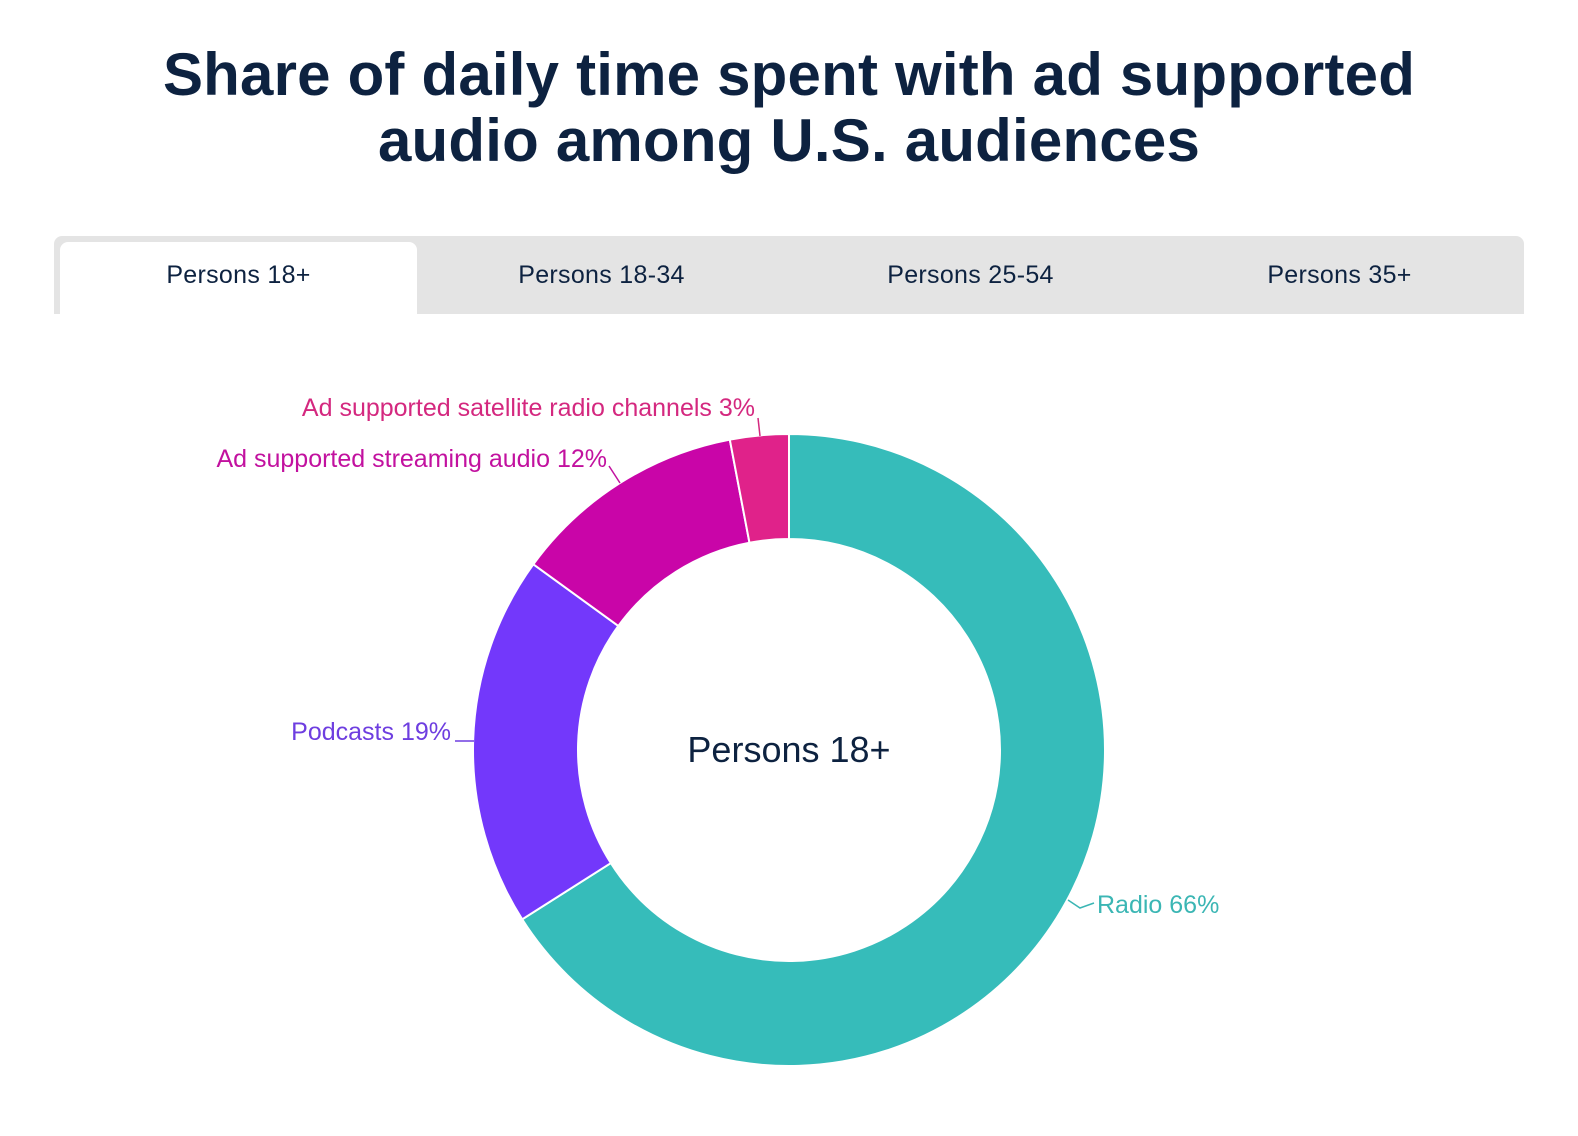 This screenshot has width=1578, height=1136. I want to click on tab-persons-18-34: Persons 18-34, so click(601, 274).